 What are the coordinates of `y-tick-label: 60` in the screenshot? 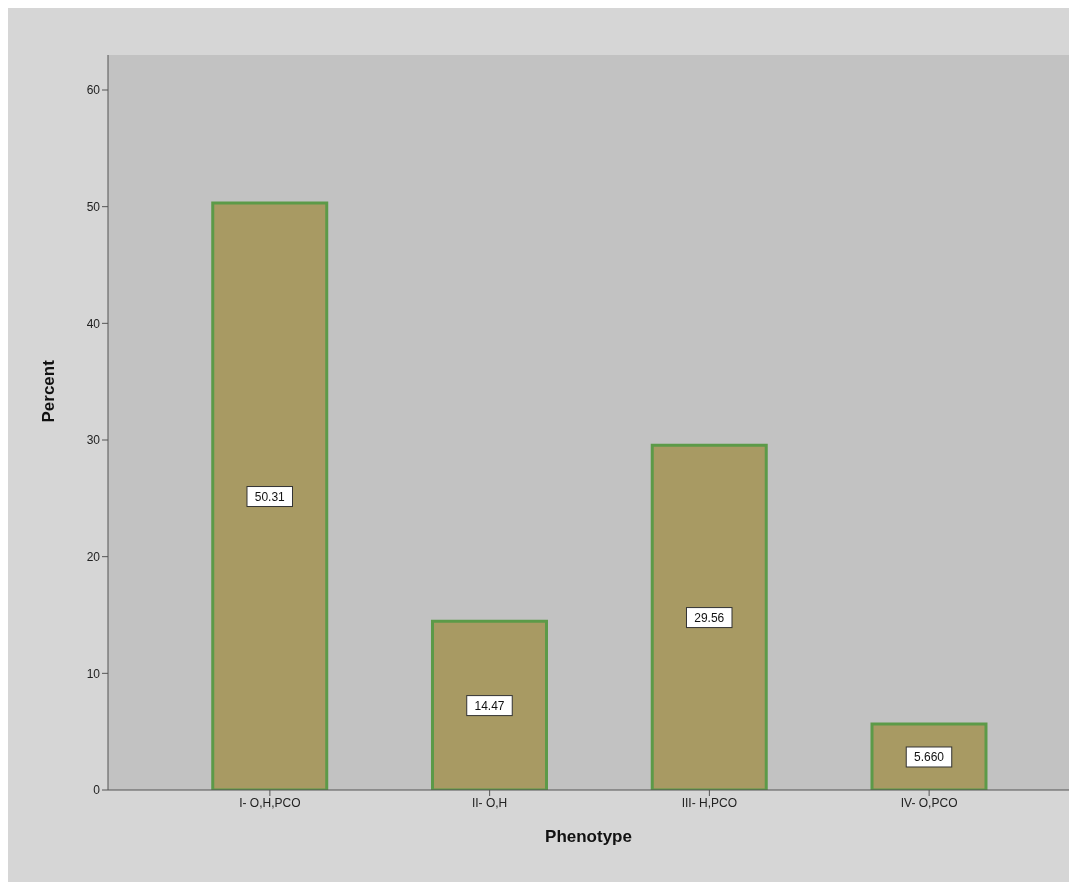 It's located at (93, 90).